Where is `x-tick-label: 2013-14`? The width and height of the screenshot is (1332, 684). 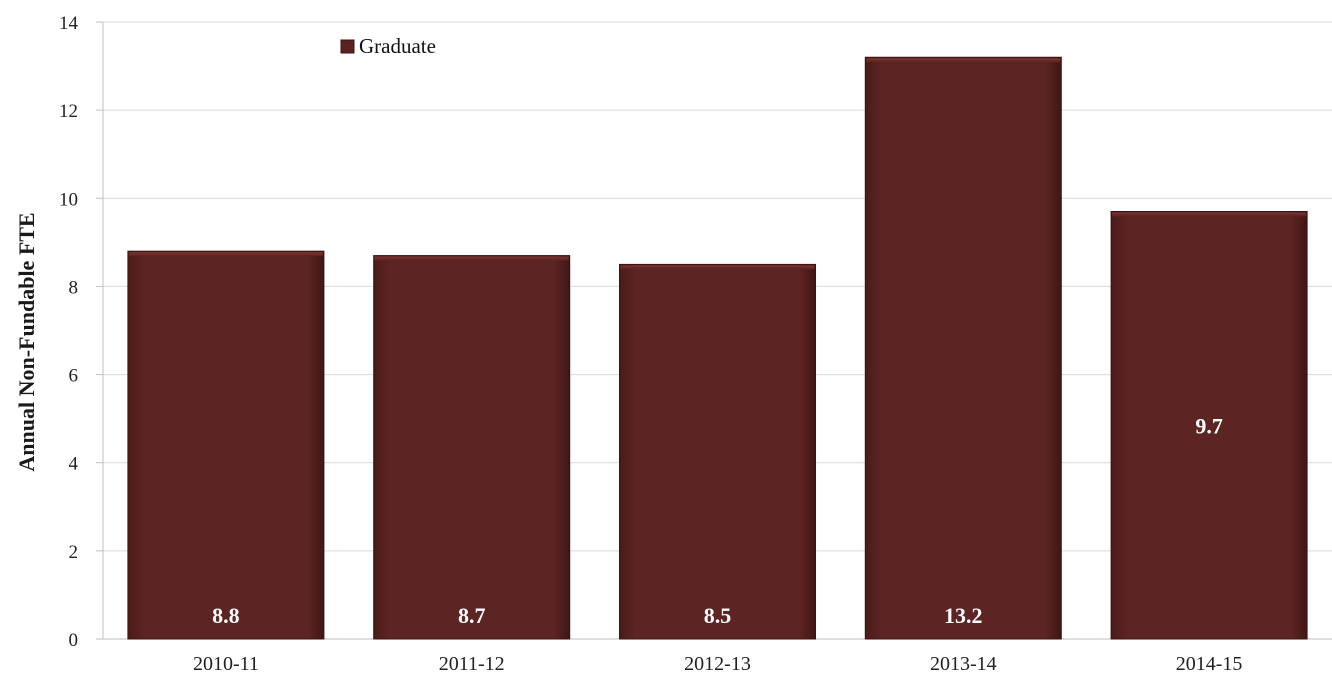 x-tick-label: 2013-14 is located at coordinates (963, 664).